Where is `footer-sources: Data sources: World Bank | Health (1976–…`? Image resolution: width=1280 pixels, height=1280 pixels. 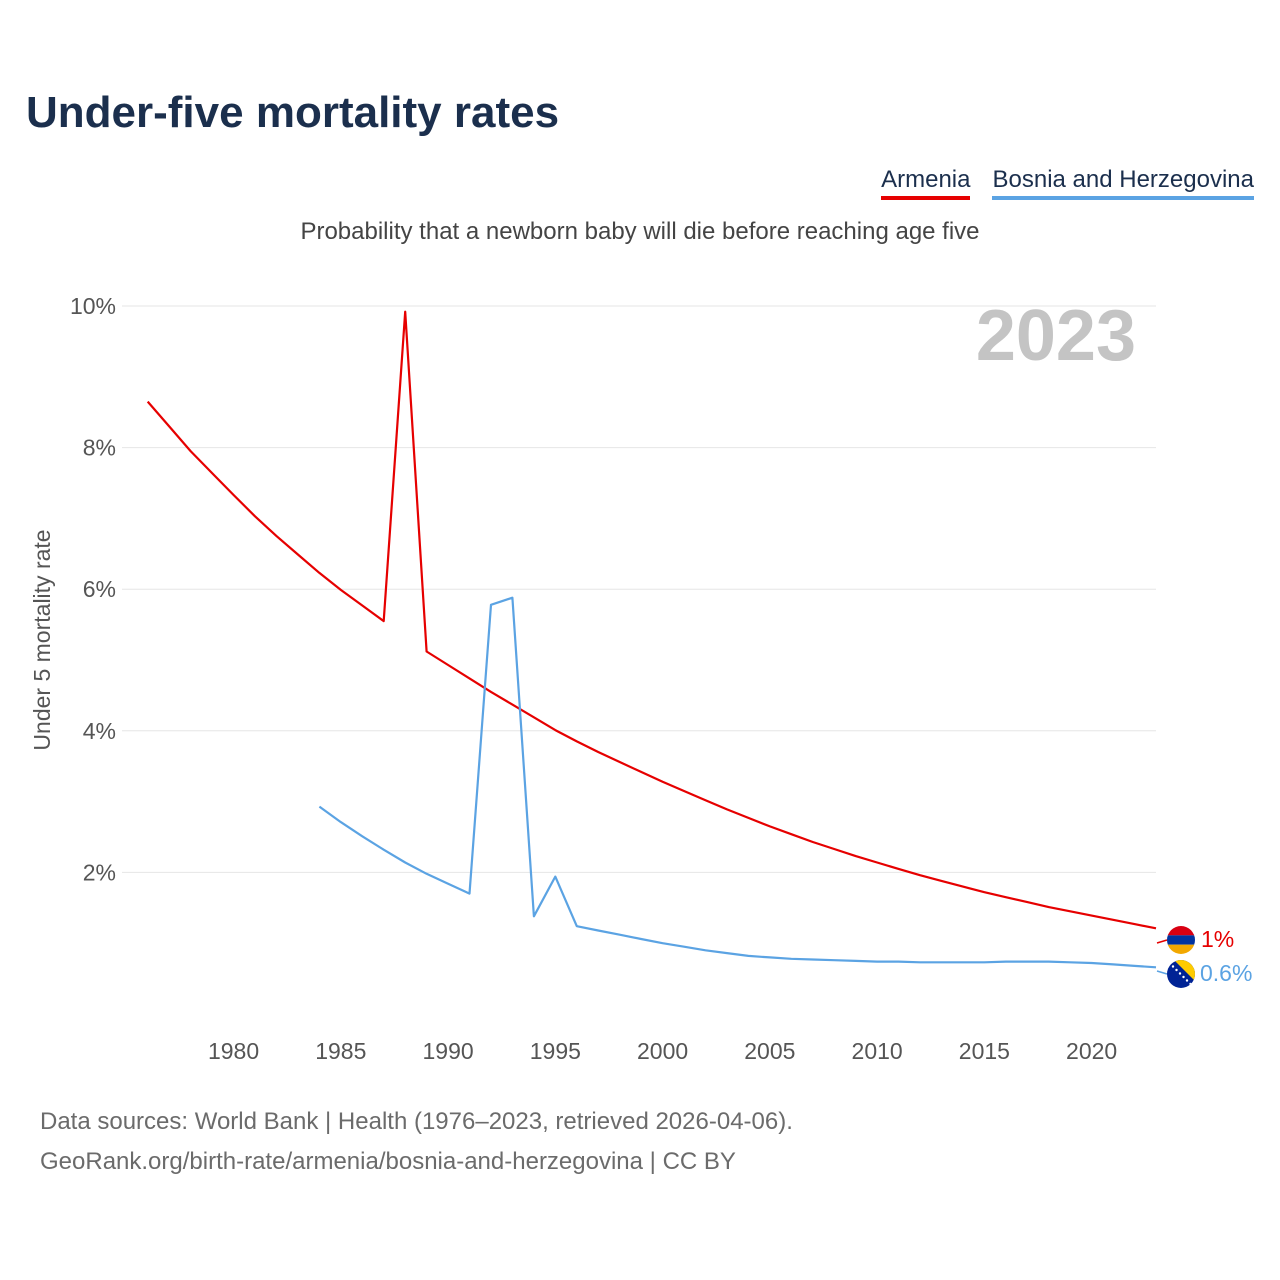
footer-sources: Data sources: World Bank | Health (1976–… is located at coordinates (416, 1121).